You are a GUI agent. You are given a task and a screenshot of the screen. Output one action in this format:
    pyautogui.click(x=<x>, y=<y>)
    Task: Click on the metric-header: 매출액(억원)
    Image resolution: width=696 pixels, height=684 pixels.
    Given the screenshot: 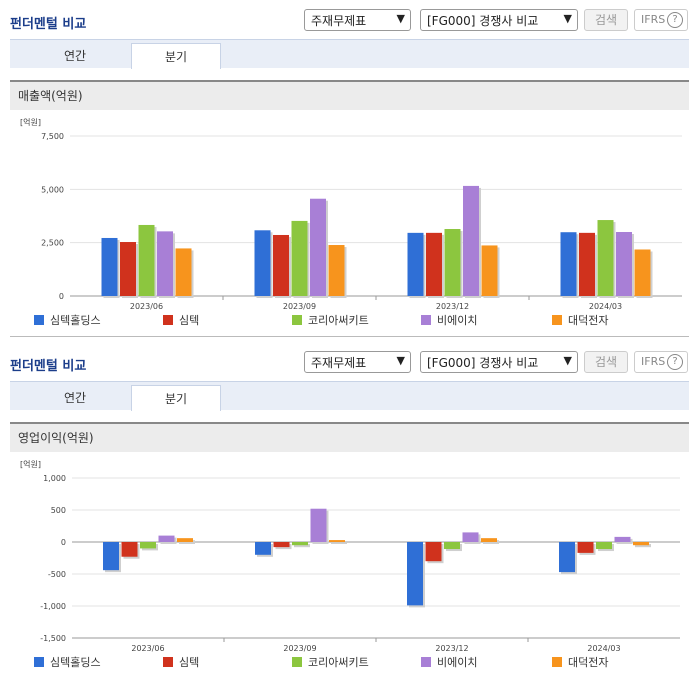 What is the action you would take?
    pyautogui.click(x=349, y=95)
    